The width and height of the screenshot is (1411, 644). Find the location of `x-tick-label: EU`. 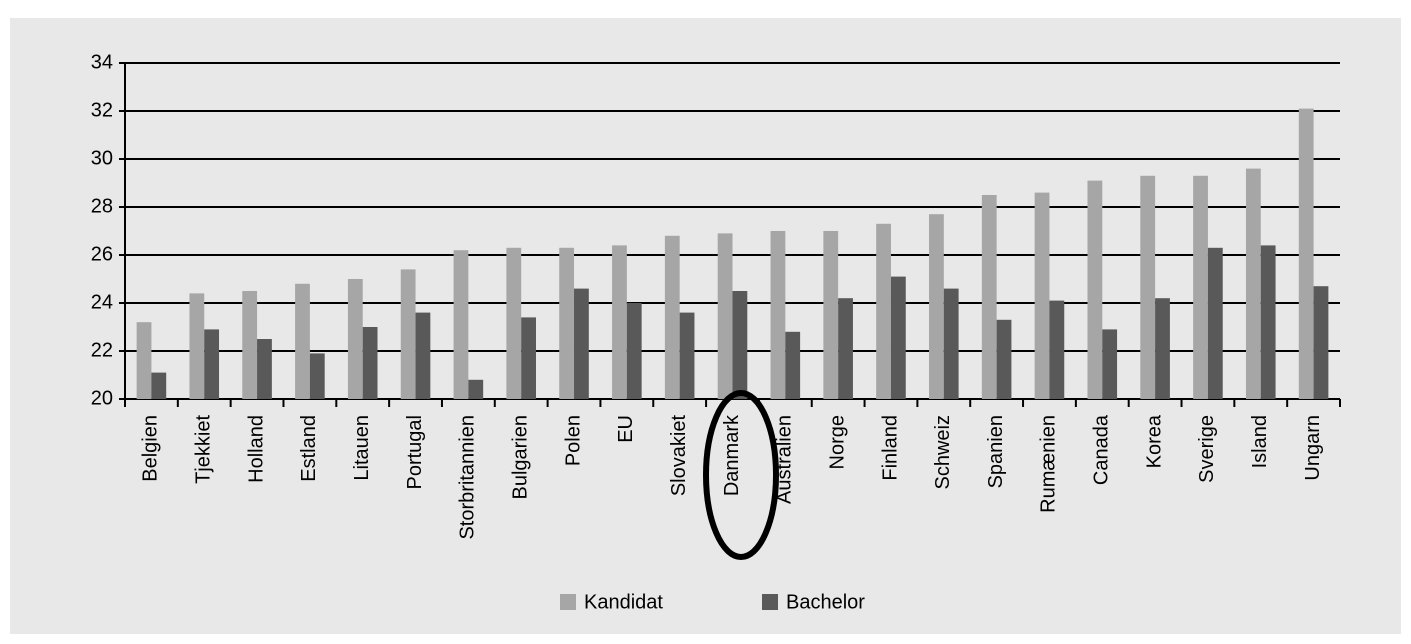

x-tick-label: EU is located at coordinates (626, 429).